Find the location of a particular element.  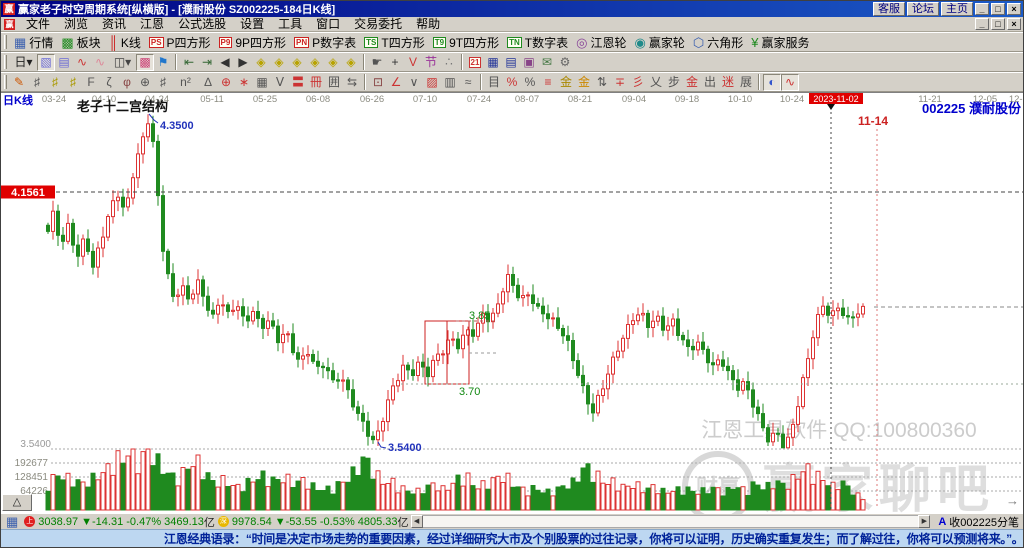

circle-cross-icon: ⊕ is located at coordinates (145, 82).